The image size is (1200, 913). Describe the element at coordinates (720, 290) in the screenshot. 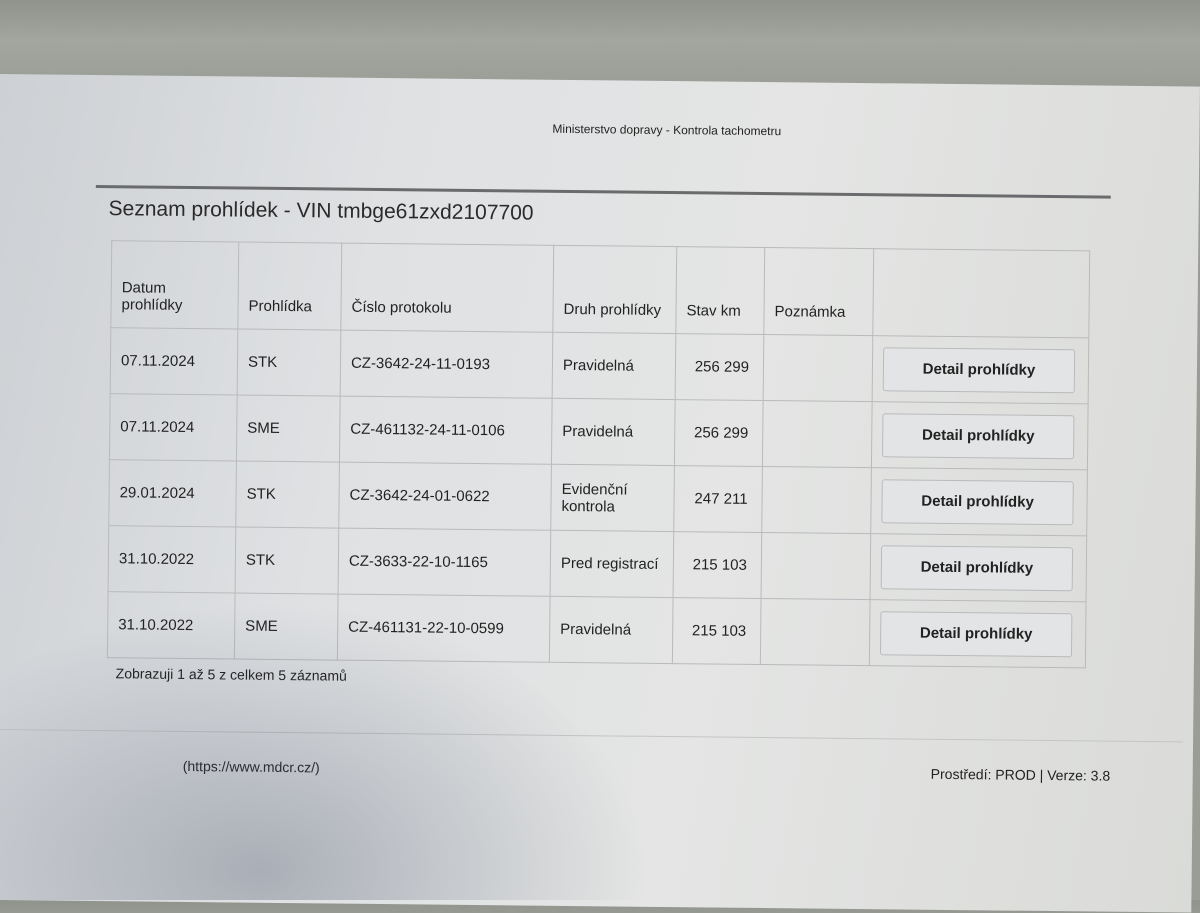

I see `column-header-km: Stav km` at that location.